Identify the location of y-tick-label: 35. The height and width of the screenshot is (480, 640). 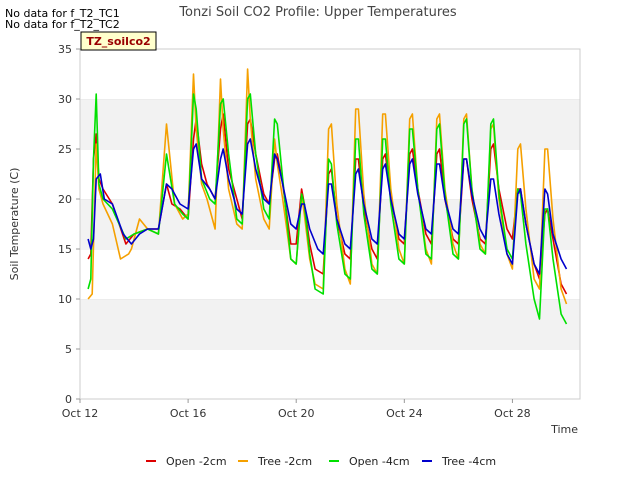
(65, 49).